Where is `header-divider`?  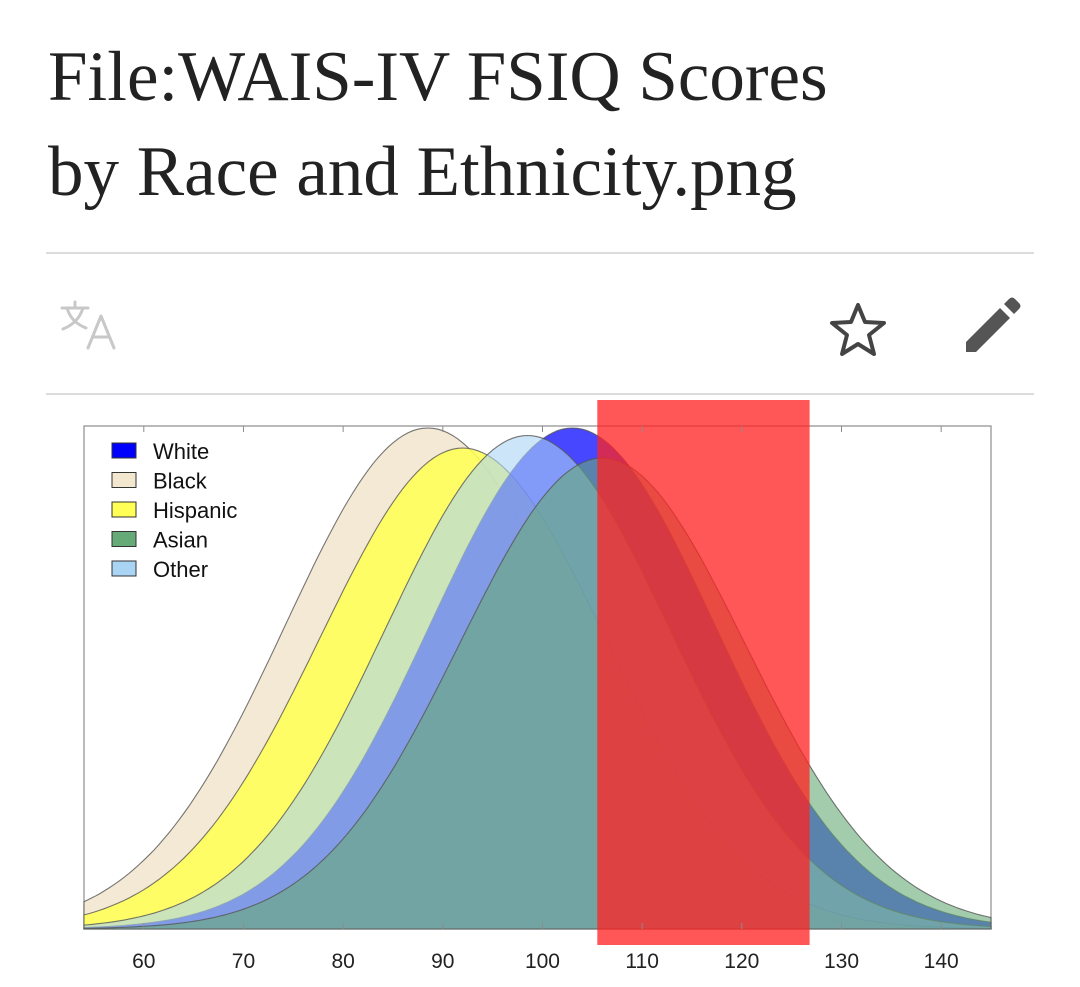 header-divider is located at coordinates (540, 253).